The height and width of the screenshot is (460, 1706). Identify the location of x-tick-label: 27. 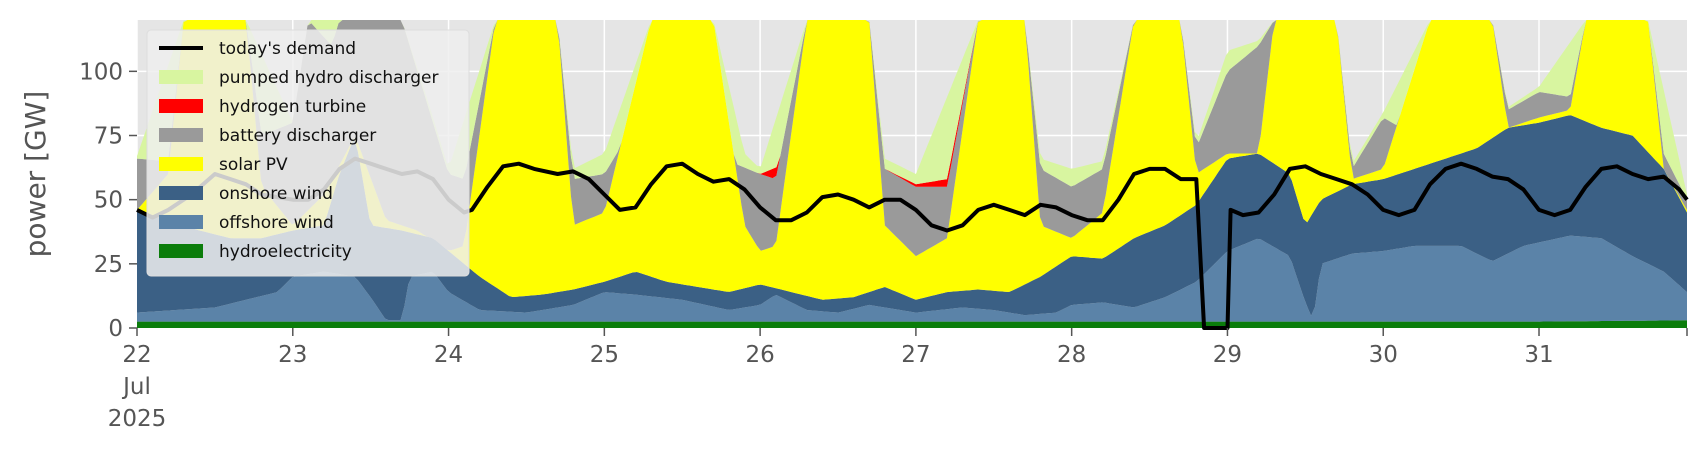
(915, 355).